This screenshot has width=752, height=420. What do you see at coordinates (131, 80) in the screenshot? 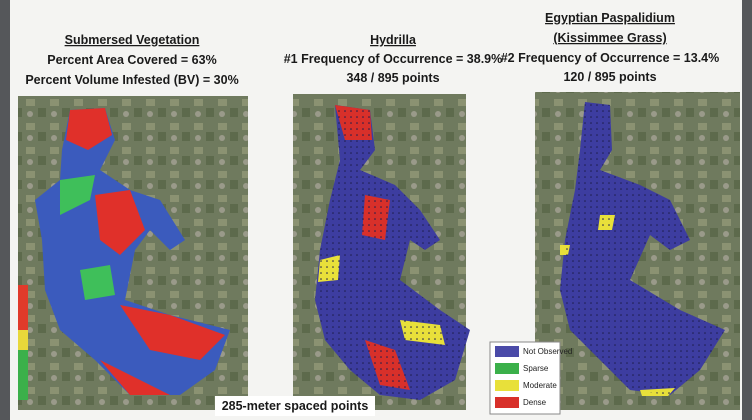
I see `panel-line: Percent Volume Infested (BV) = 30%` at bounding box center [131, 80].